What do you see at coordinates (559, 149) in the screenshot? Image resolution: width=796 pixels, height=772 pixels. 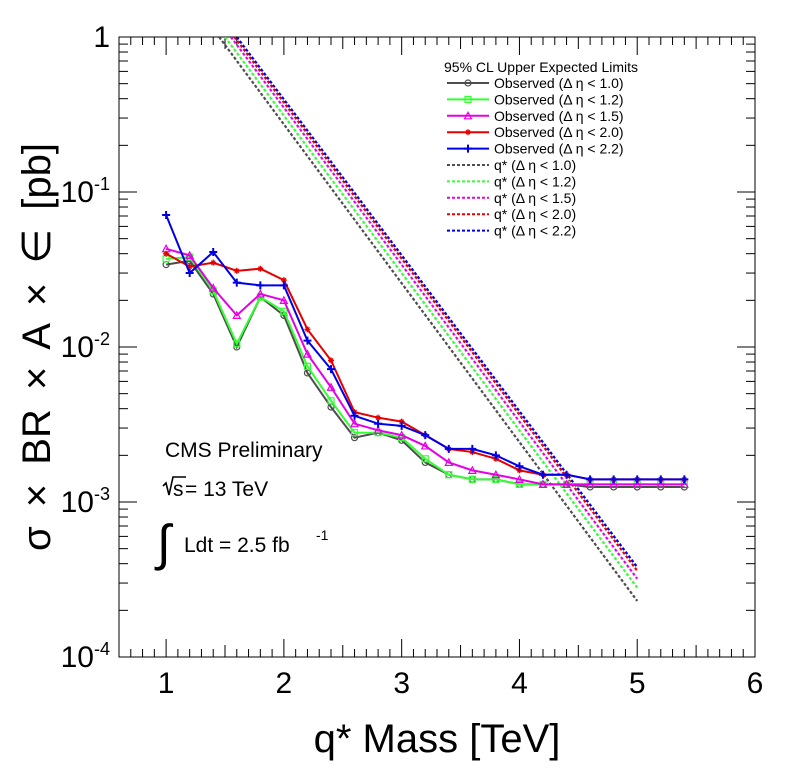 I see `legend-label: Observed (Δ η < 2.2)` at bounding box center [559, 149].